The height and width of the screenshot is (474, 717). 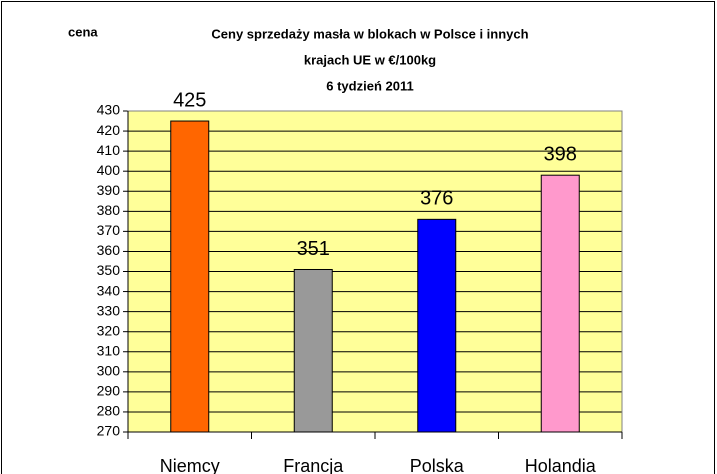 I want to click on chart-title: krajach UE w €/100kg, so click(x=370, y=59).